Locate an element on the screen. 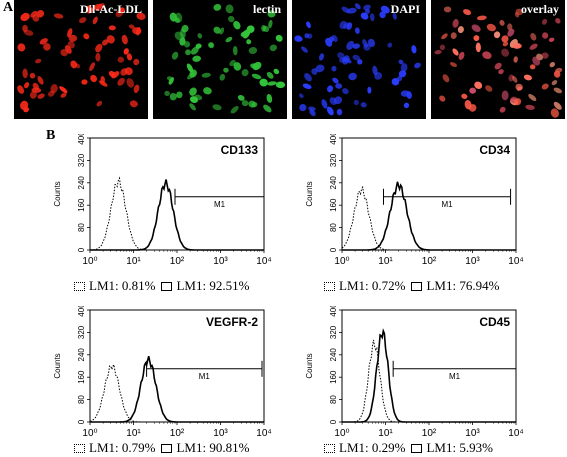 This screenshot has height=457, width=567. isotype-swatch is located at coordinates (79, 448).